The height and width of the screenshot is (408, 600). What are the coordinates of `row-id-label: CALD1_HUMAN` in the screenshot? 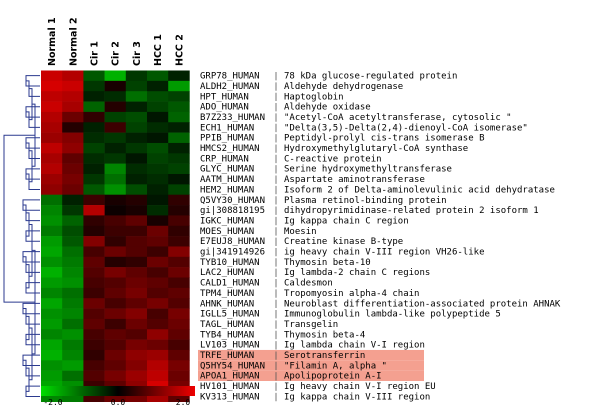 It's located at (230, 284).